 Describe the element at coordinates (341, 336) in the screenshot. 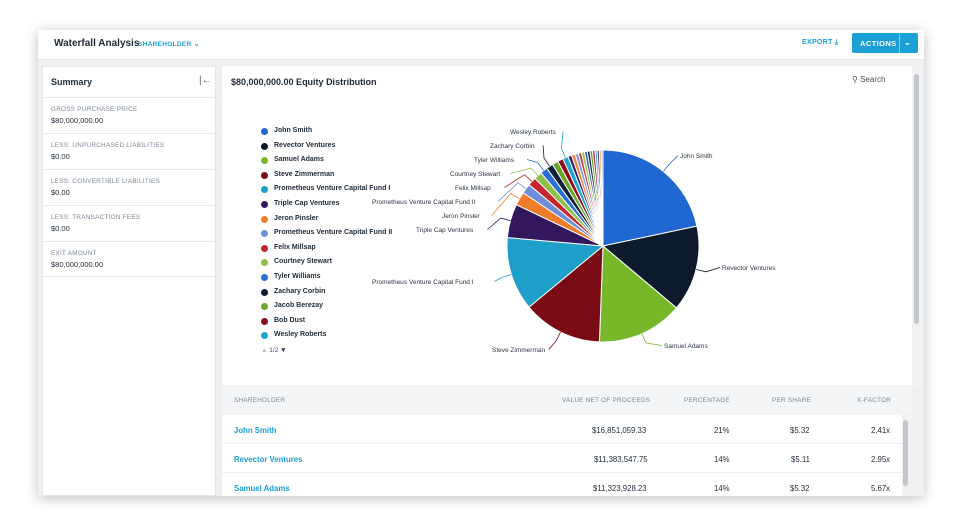

I see `legend-item: Wesley Roberts` at that location.